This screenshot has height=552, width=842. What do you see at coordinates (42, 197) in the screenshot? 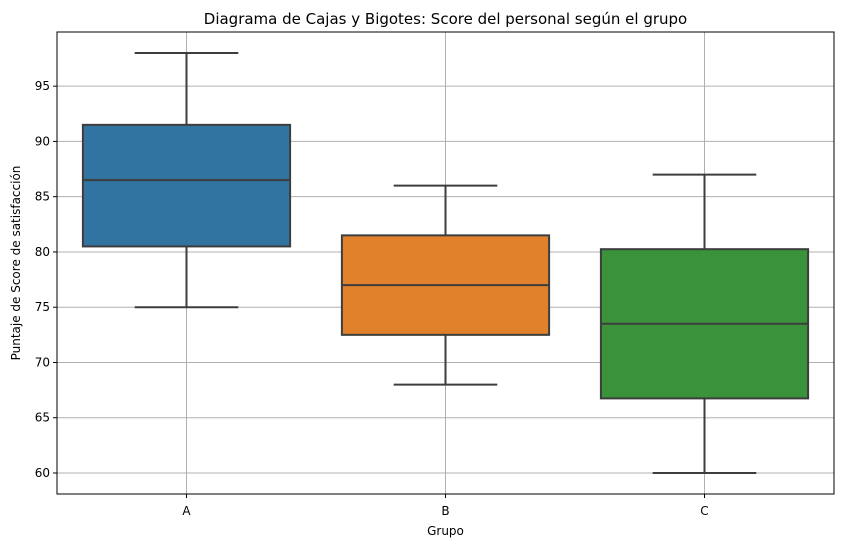
I see `y-tick-label: 85` at bounding box center [42, 197].